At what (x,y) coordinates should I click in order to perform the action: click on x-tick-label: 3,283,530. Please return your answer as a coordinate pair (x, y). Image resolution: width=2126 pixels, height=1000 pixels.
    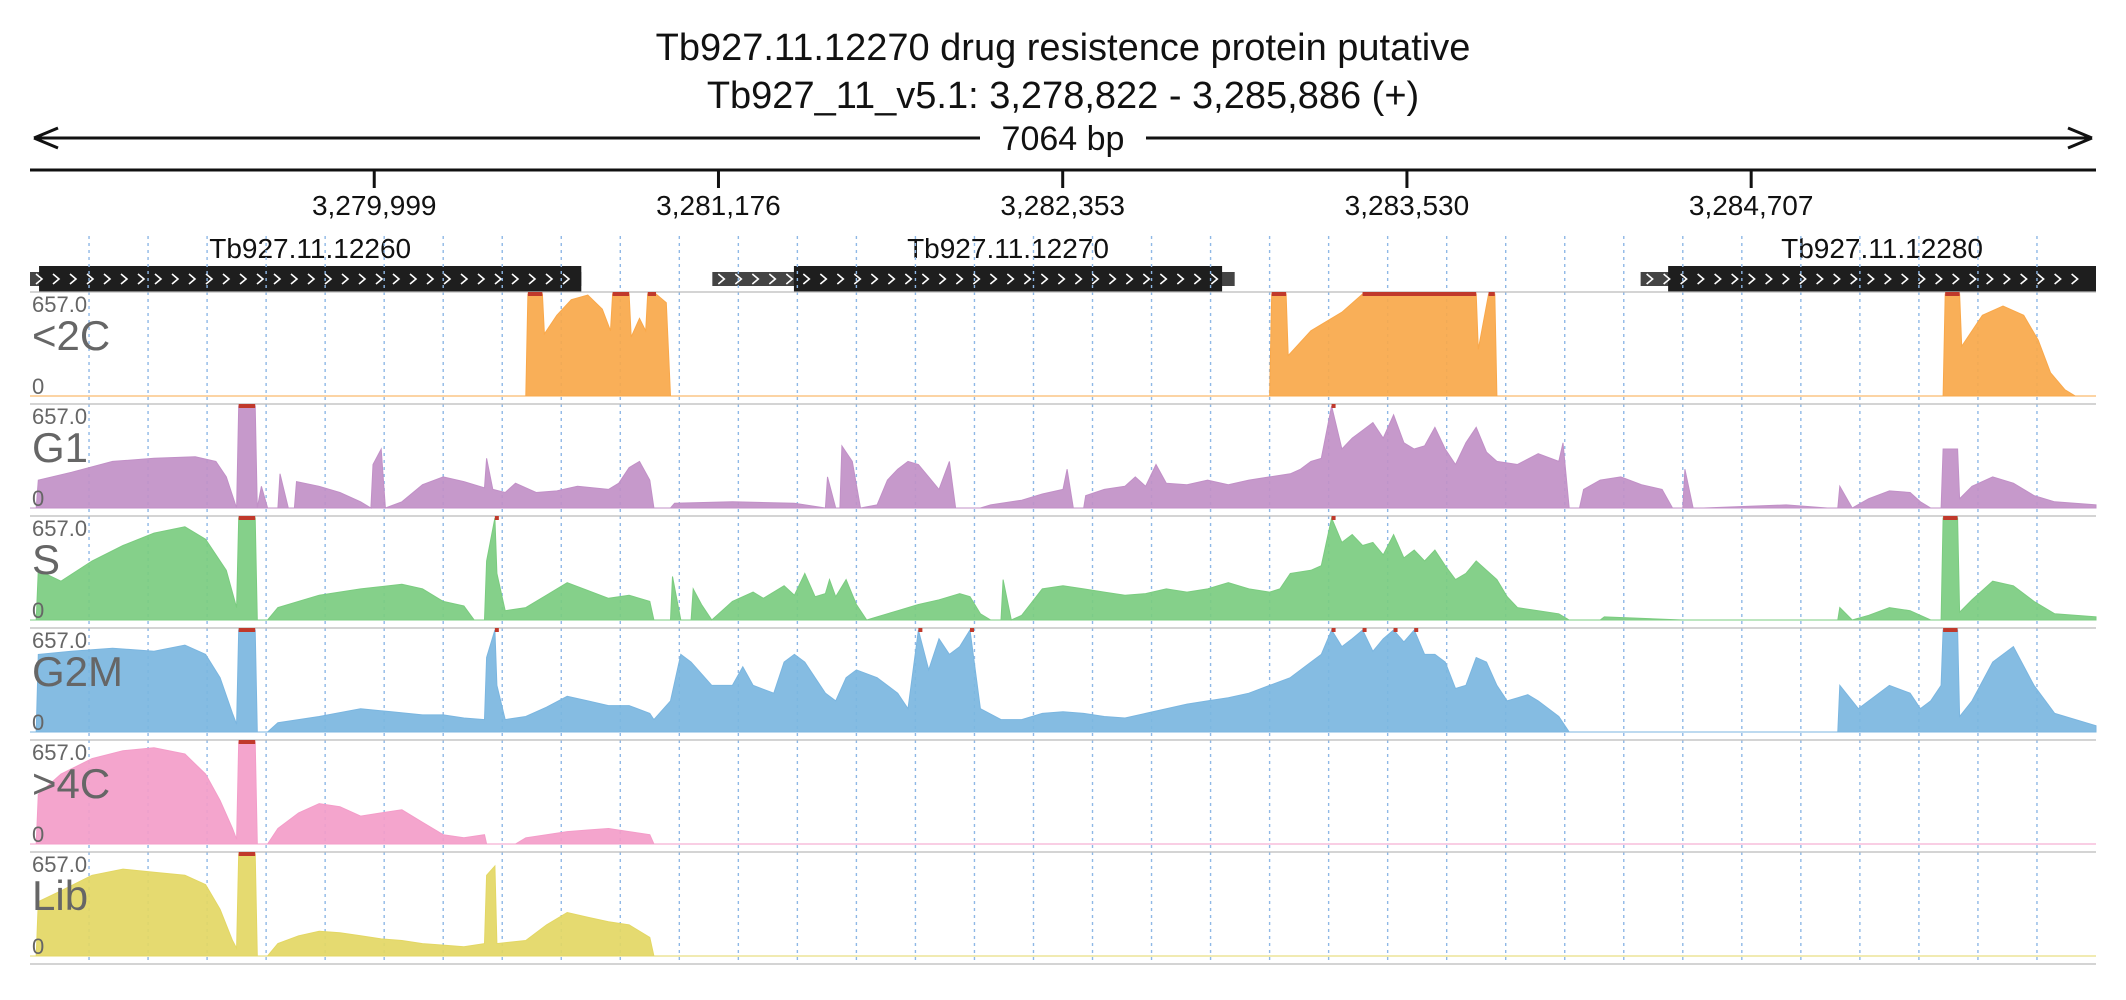
    Looking at the image, I should click on (1407, 205).